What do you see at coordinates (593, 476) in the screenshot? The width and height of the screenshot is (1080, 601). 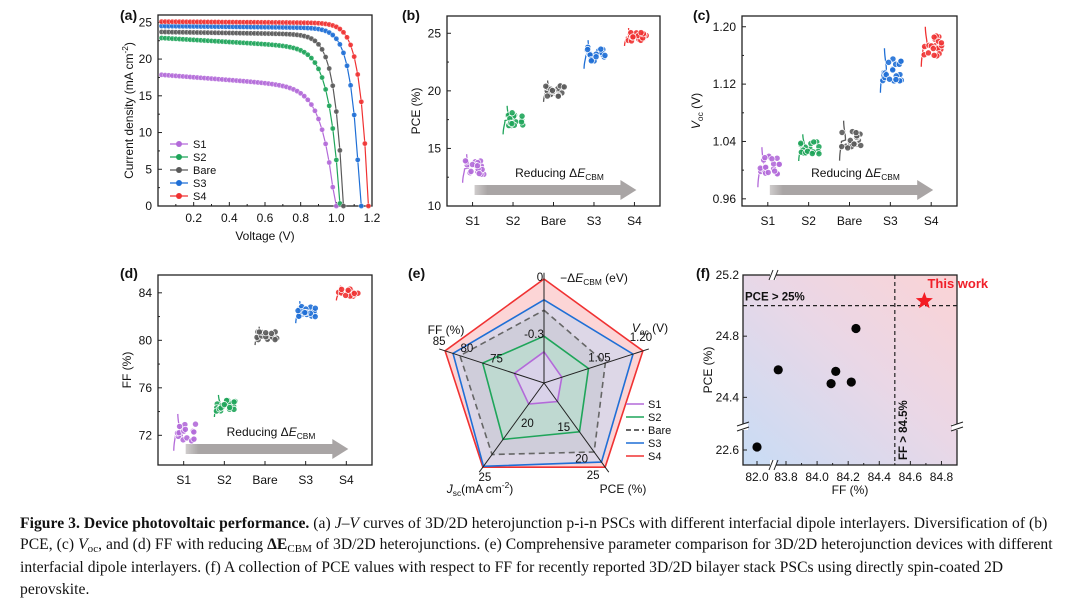 I see `radar-tick-label: 25` at bounding box center [593, 476].